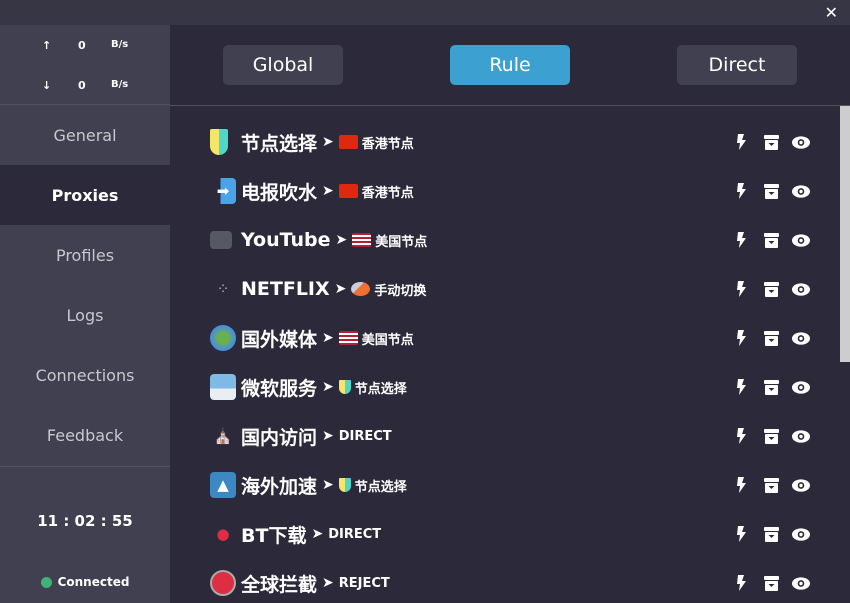 Image resolution: width=850 pixels, height=603 pixels. Describe the element at coordinates (737, 65) in the screenshot. I see `mode-direct-button: Direct` at that location.